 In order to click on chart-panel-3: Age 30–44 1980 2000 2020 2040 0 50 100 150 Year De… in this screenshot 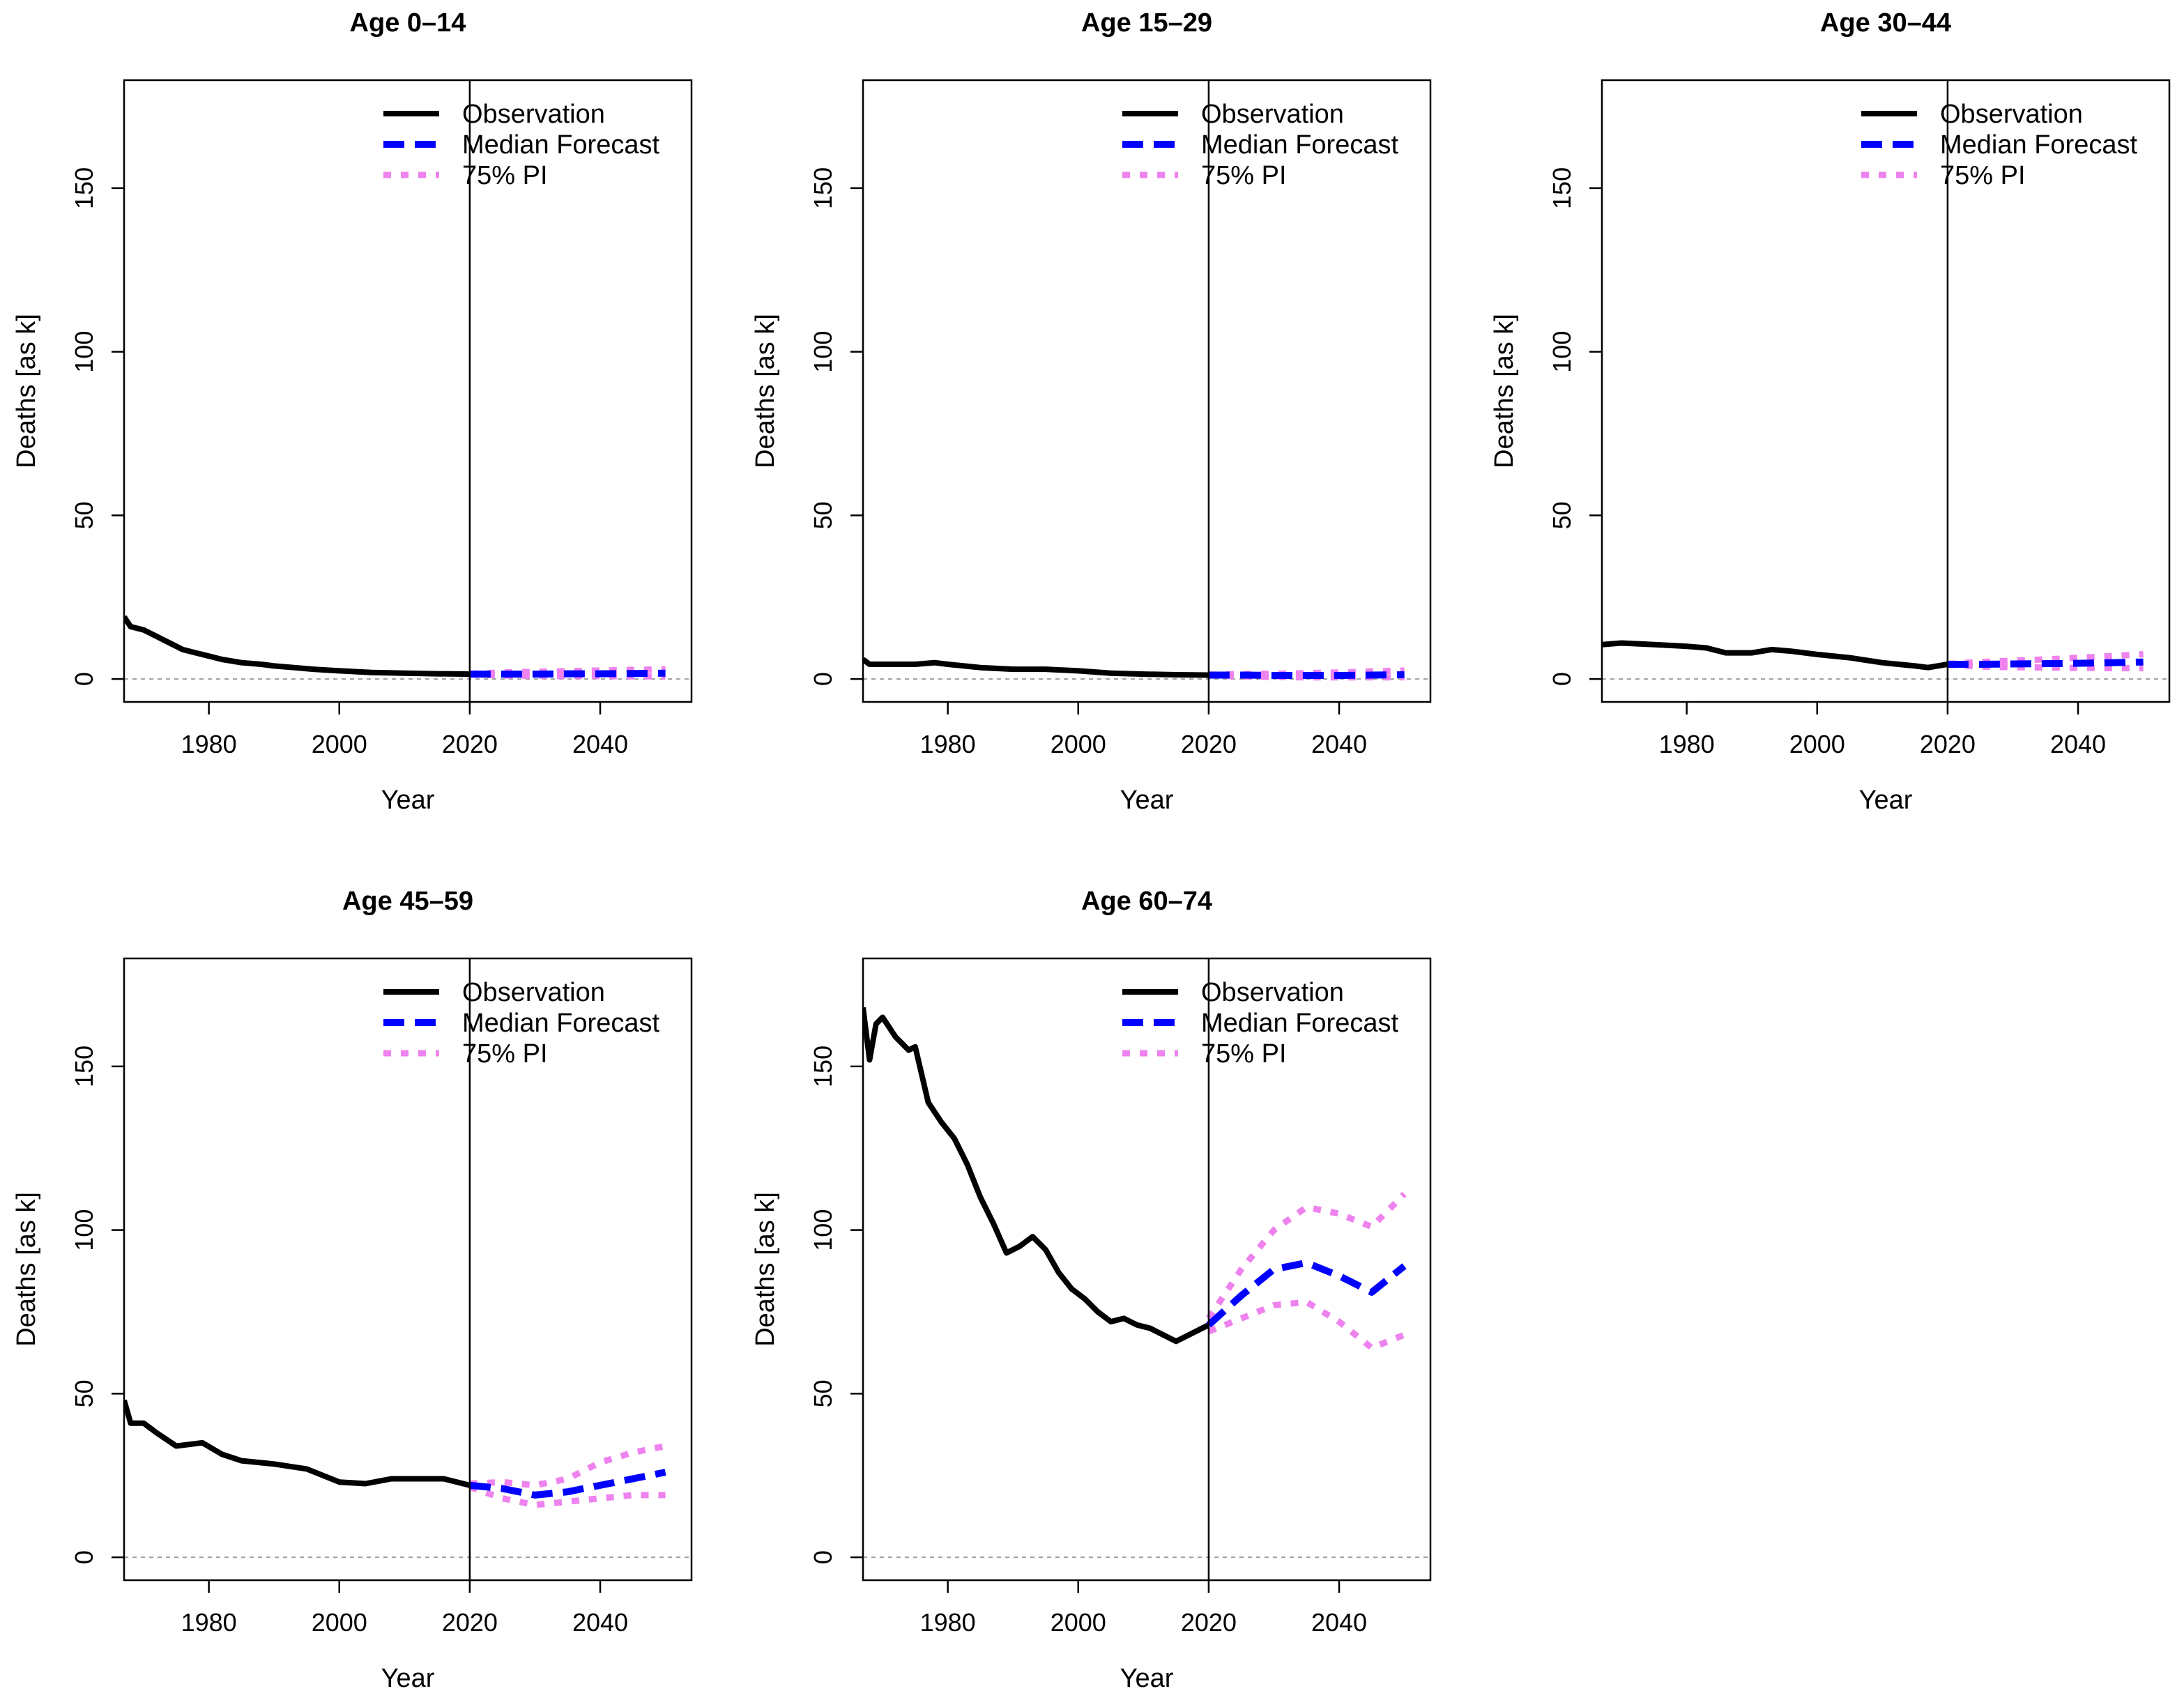, I will do `click(1830, 411)`.